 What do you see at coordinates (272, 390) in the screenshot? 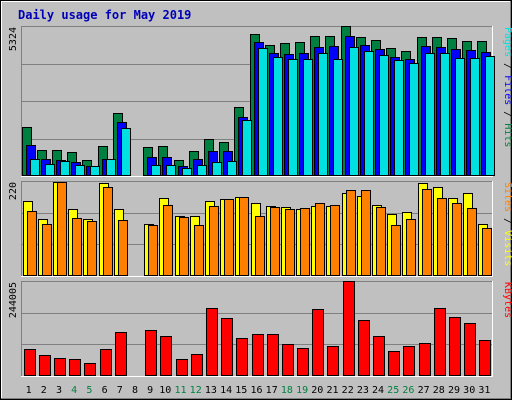
I see `day-label-17: 17` at bounding box center [272, 390].